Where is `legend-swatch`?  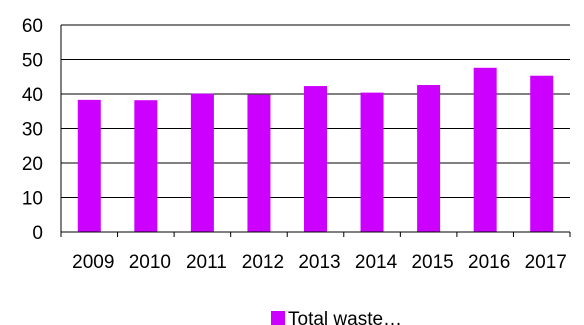 legend-swatch is located at coordinates (278, 318).